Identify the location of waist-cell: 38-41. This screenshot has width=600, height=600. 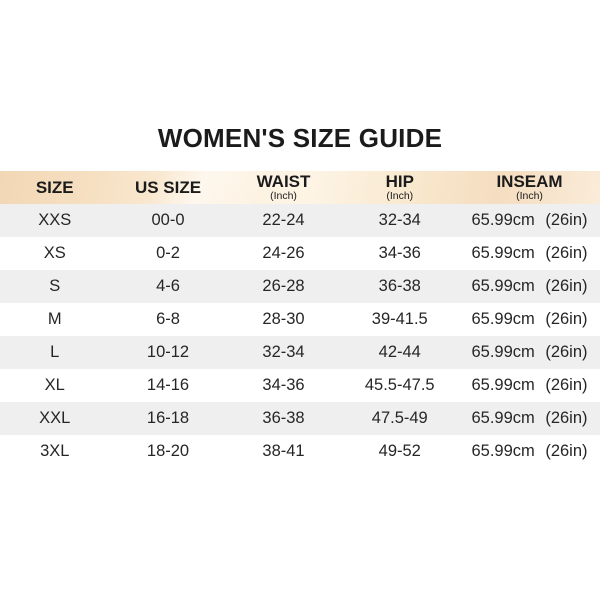
(284, 451).